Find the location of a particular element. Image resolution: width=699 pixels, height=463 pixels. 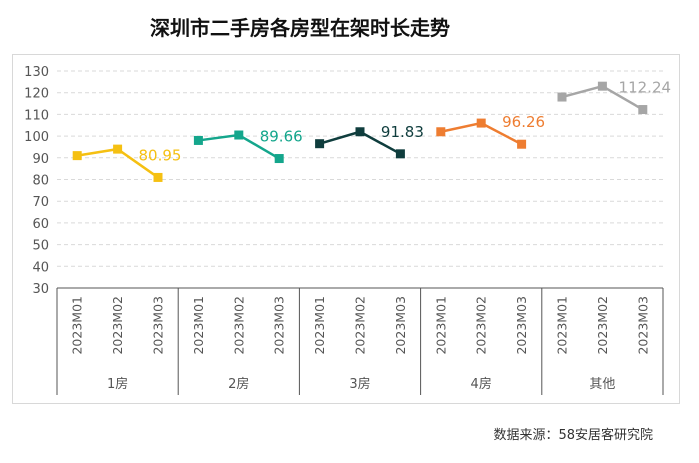

y-tick-label: 90 is located at coordinates (40, 159).